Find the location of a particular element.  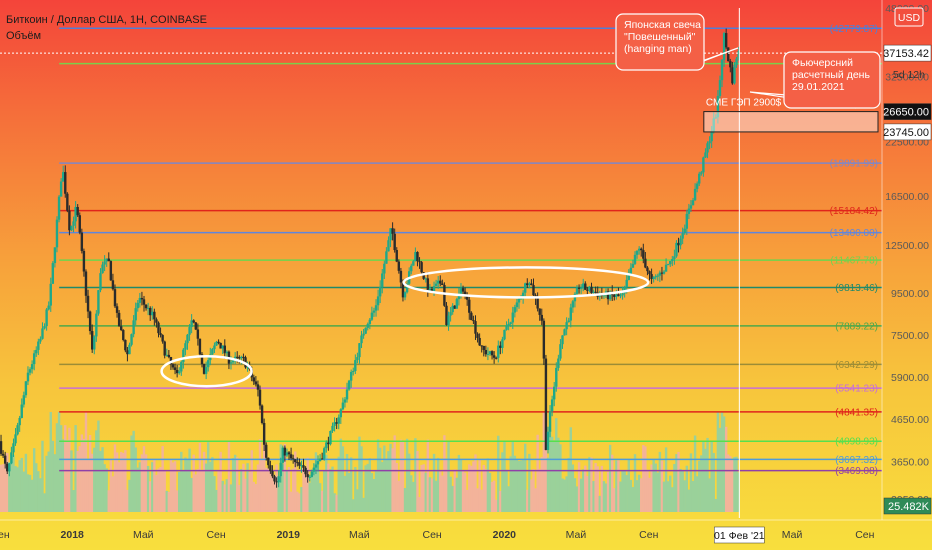

volume-indicator-label: Объём is located at coordinates (24, 36).